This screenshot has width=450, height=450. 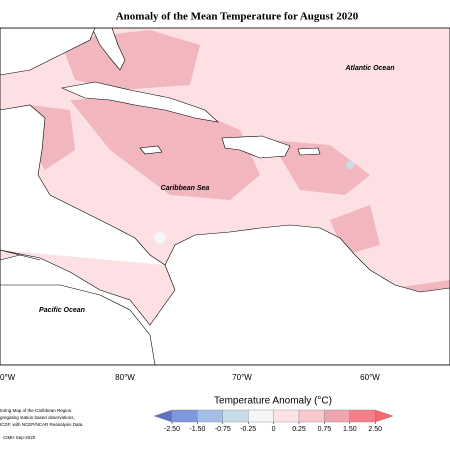 I want to click on longitude-label: 60°W, so click(x=370, y=377).